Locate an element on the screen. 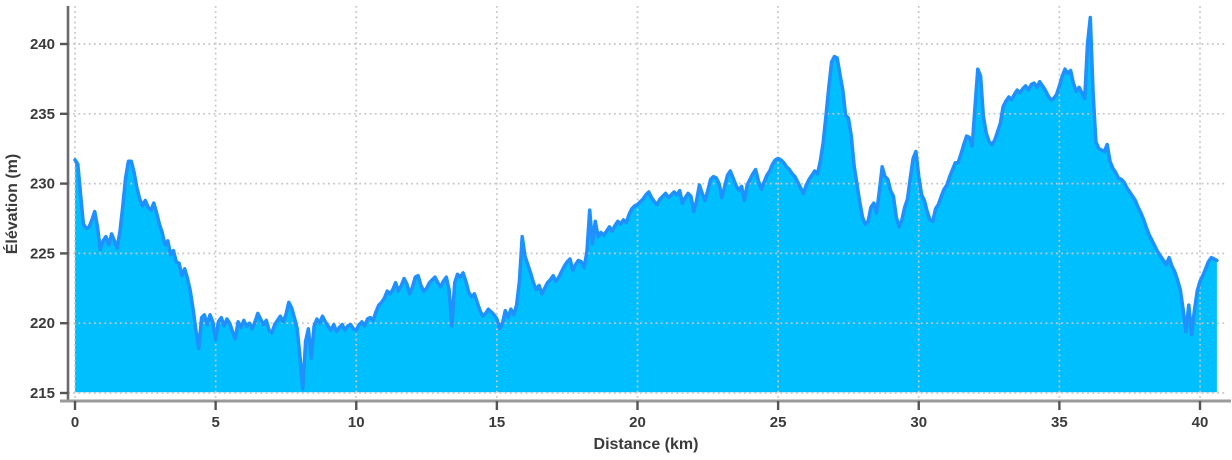 The height and width of the screenshot is (460, 1232). x-tick-label: 15 is located at coordinates (497, 422).